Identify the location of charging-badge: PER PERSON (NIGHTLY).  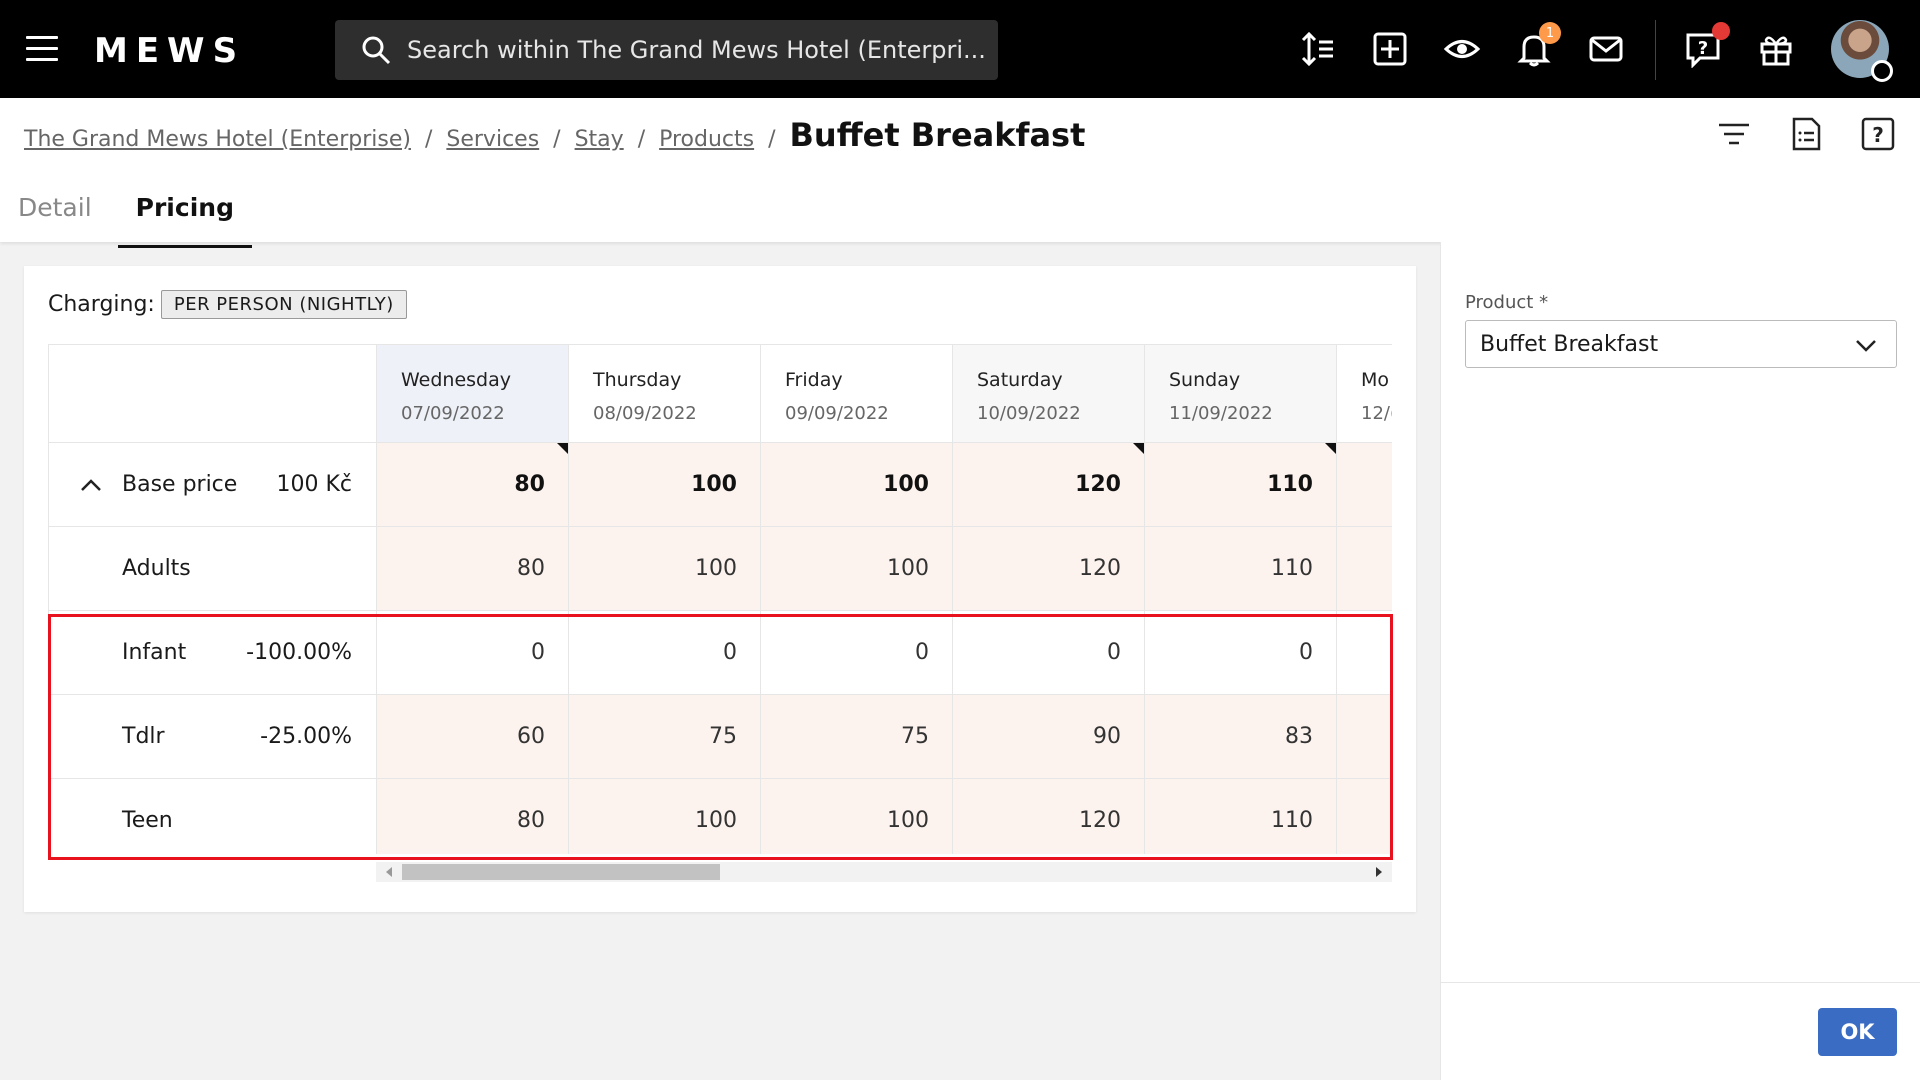
(283, 304).